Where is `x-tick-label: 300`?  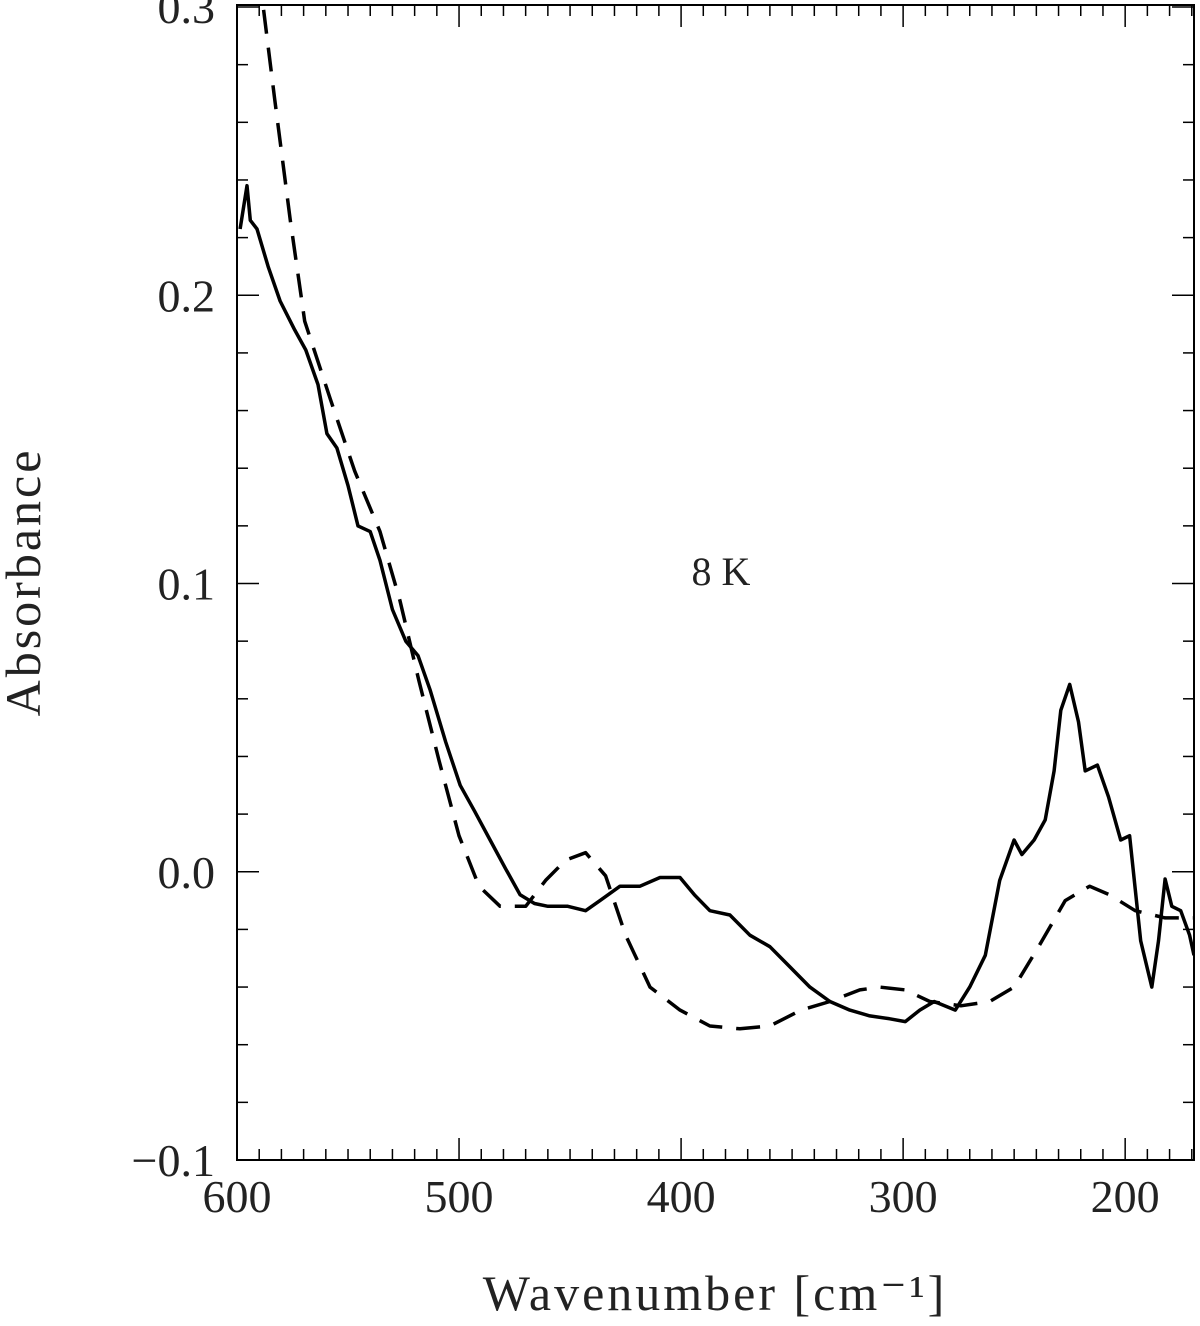 x-tick-label: 300 is located at coordinates (903, 1196).